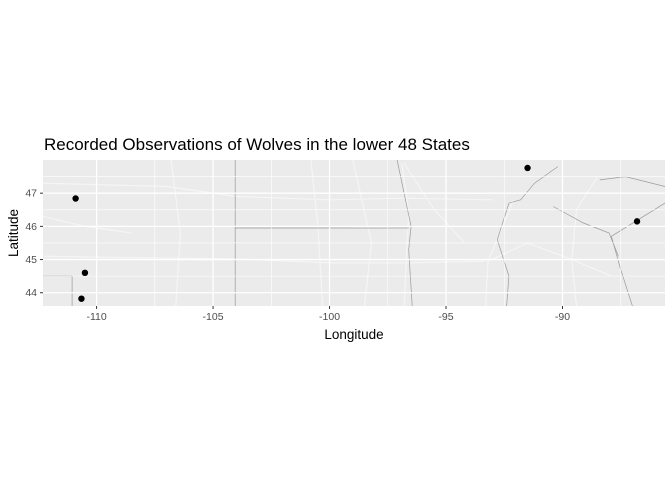  What do you see at coordinates (562, 317) in the screenshot?
I see `x-tick-label: -90` at bounding box center [562, 317].